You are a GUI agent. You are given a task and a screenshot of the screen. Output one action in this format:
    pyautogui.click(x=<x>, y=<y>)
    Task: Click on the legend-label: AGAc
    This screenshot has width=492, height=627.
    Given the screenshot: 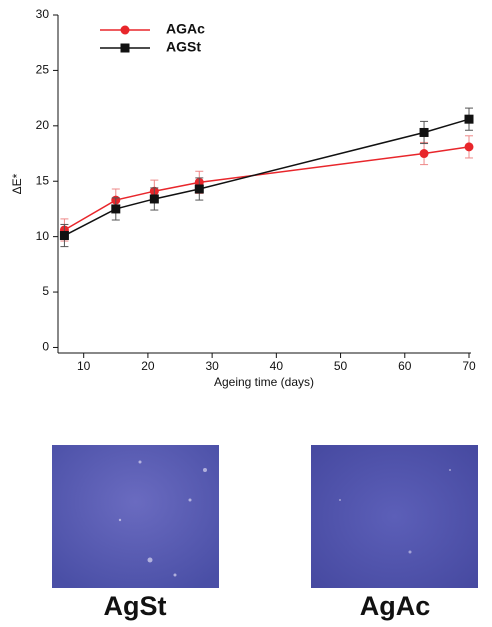 What is the action you would take?
    pyautogui.click(x=185, y=29)
    